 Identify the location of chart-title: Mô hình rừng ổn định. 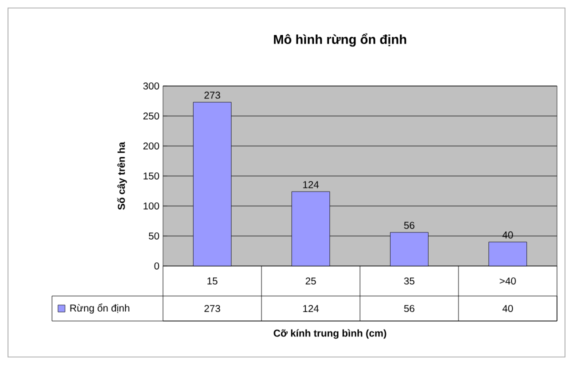
(340, 40).